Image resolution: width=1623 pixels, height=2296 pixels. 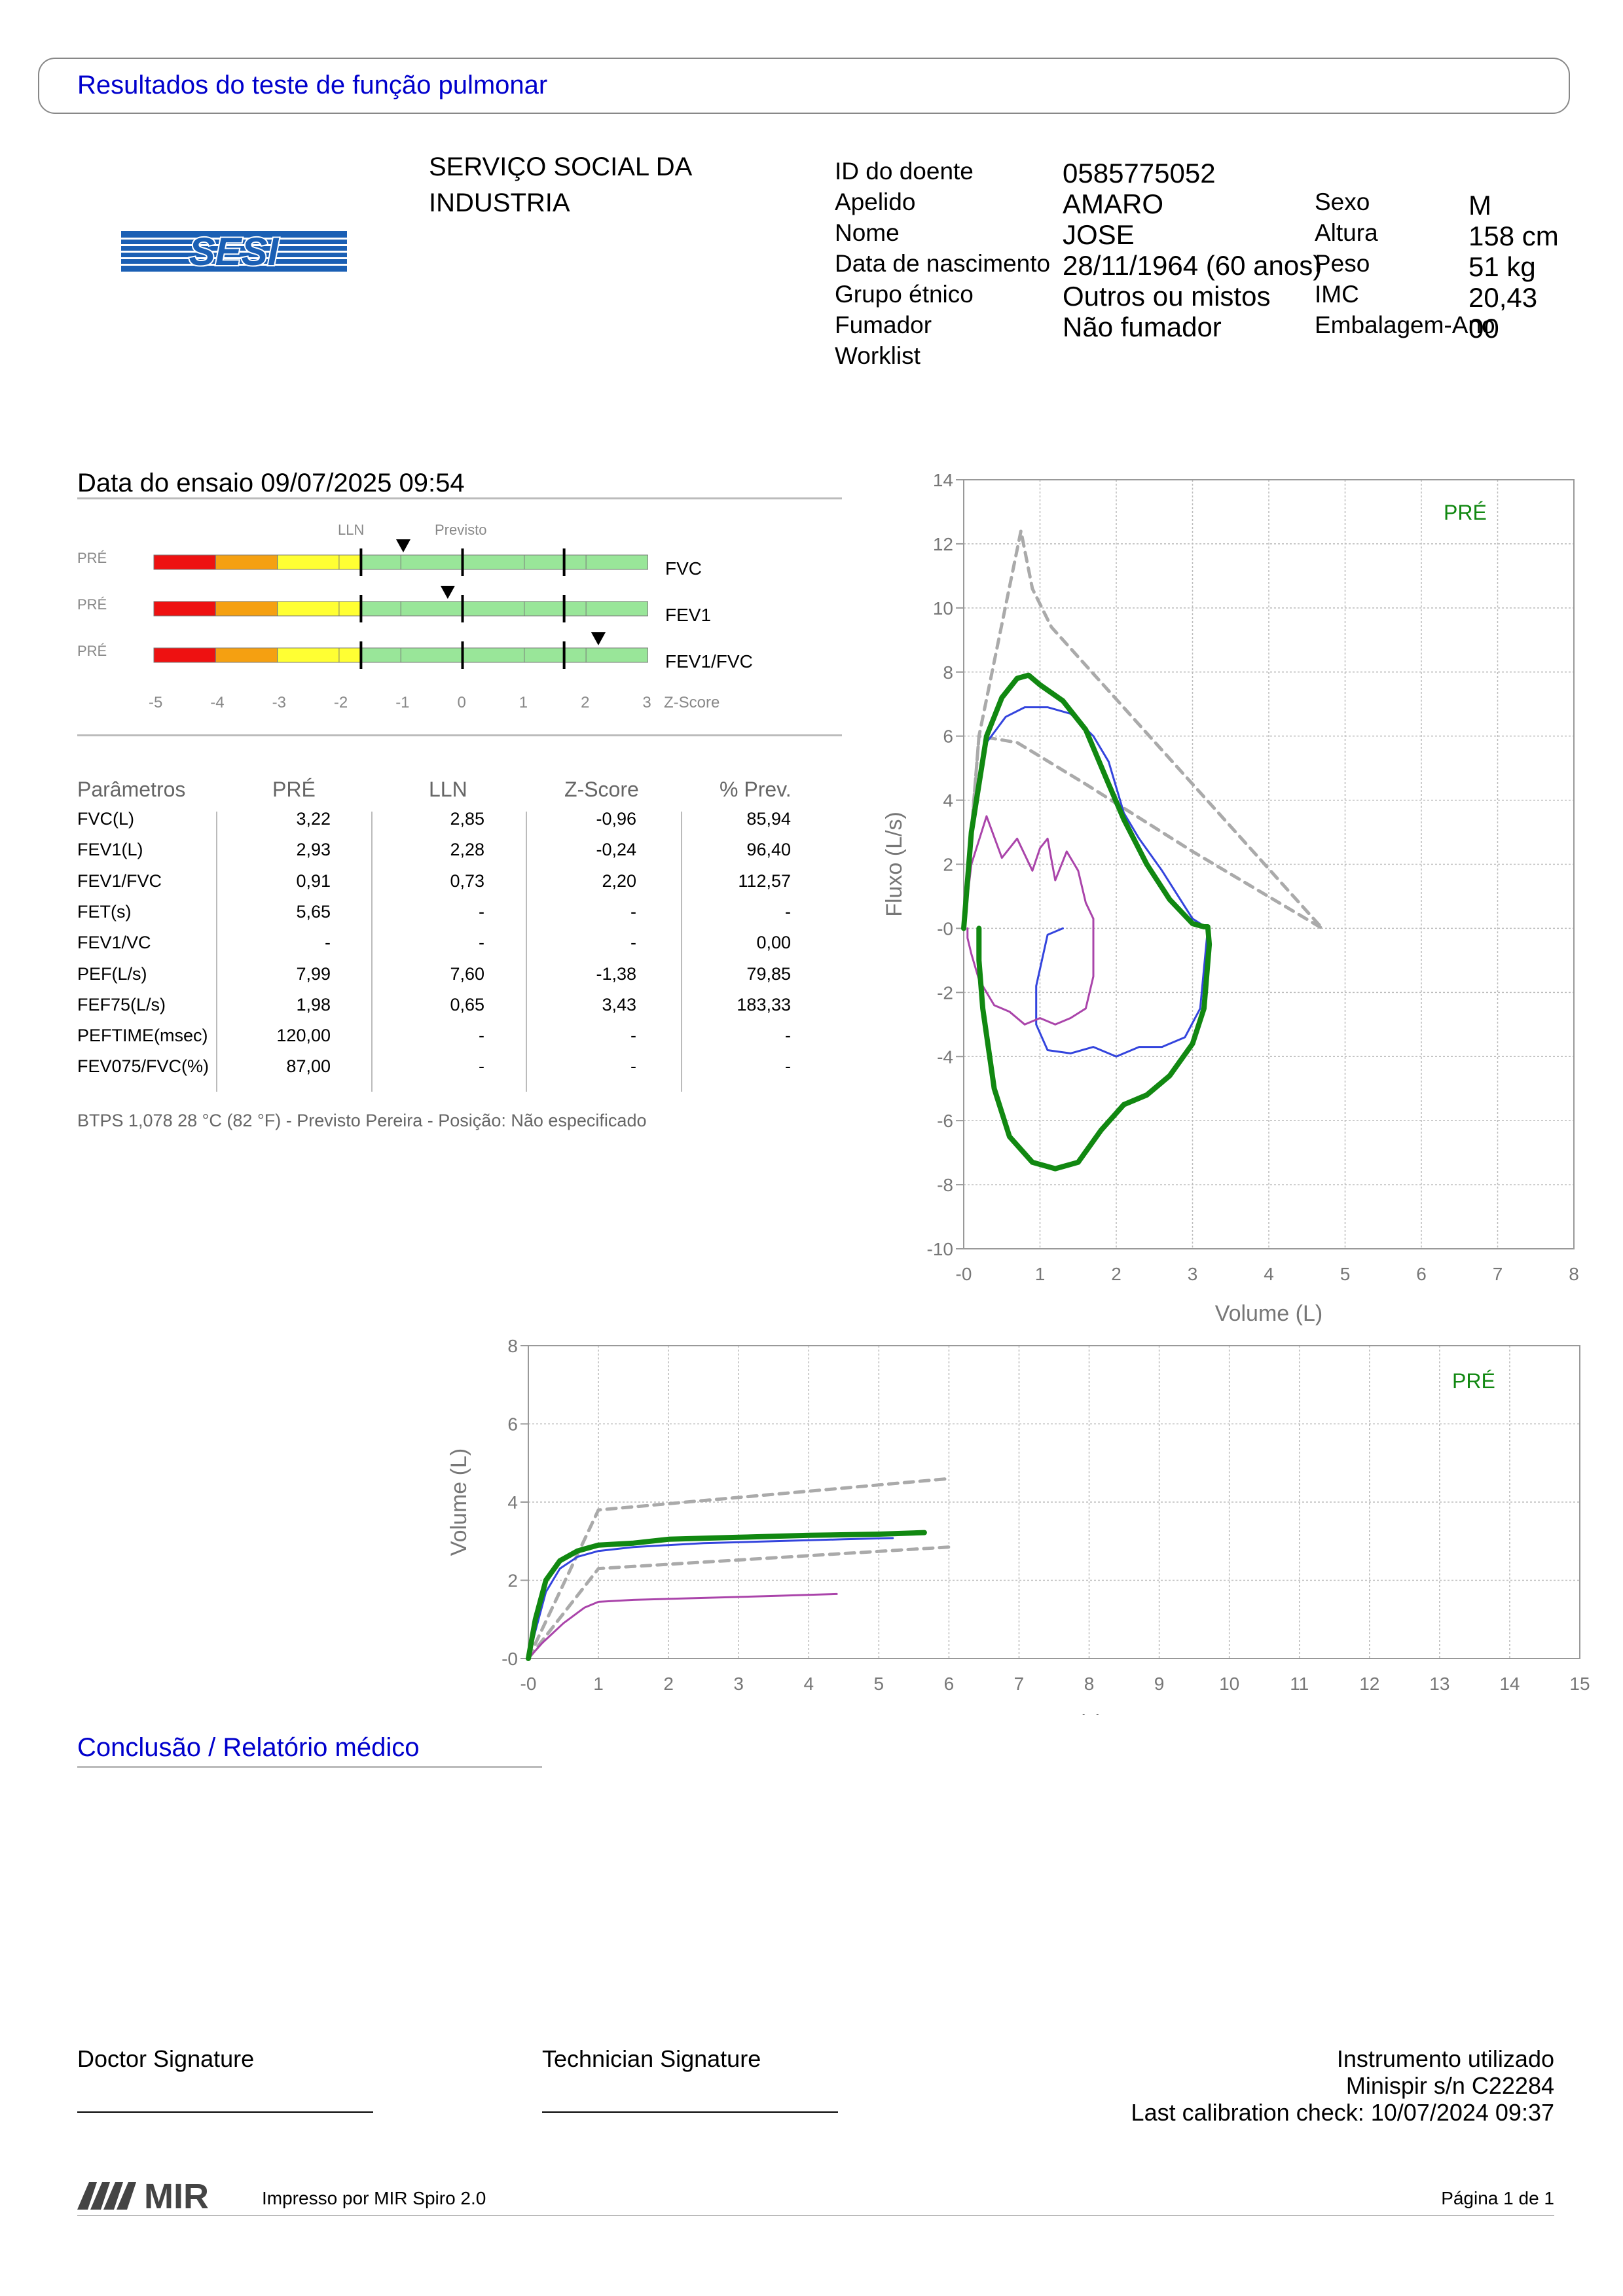 I want to click on y-tick-label: -6, so click(x=945, y=1121).